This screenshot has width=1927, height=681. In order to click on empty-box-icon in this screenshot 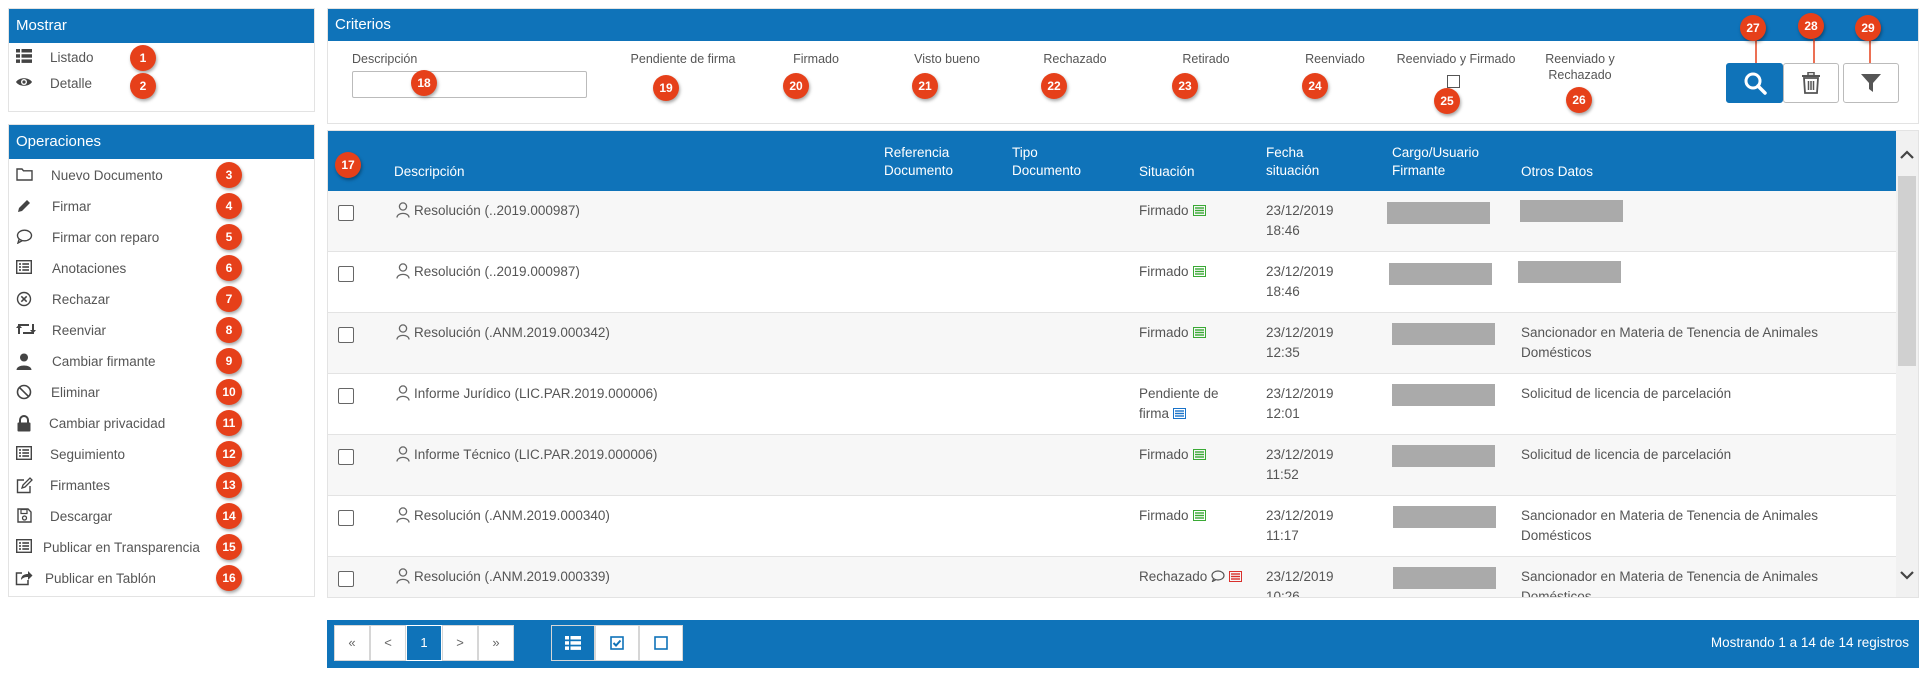, I will do `click(661, 643)`.